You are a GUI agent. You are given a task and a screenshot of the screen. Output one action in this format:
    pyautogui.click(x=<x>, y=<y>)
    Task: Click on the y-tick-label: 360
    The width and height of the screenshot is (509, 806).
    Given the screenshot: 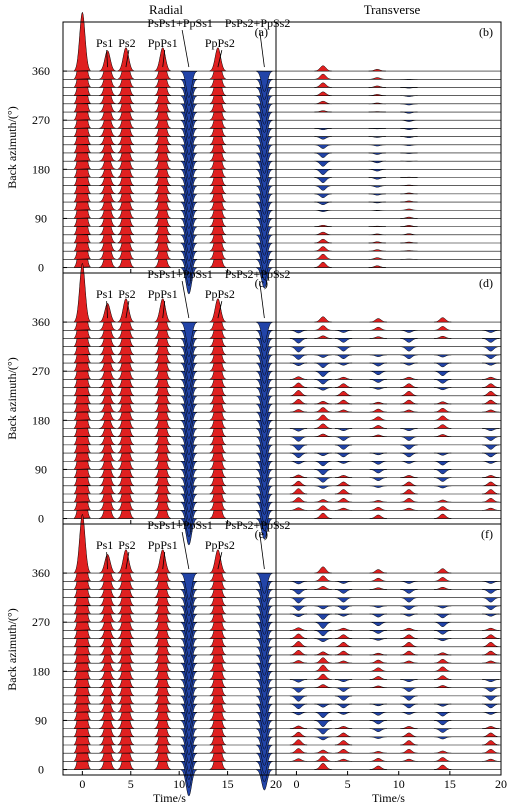 What is the action you would take?
    pyautogui.click(x=41, y=71)
    